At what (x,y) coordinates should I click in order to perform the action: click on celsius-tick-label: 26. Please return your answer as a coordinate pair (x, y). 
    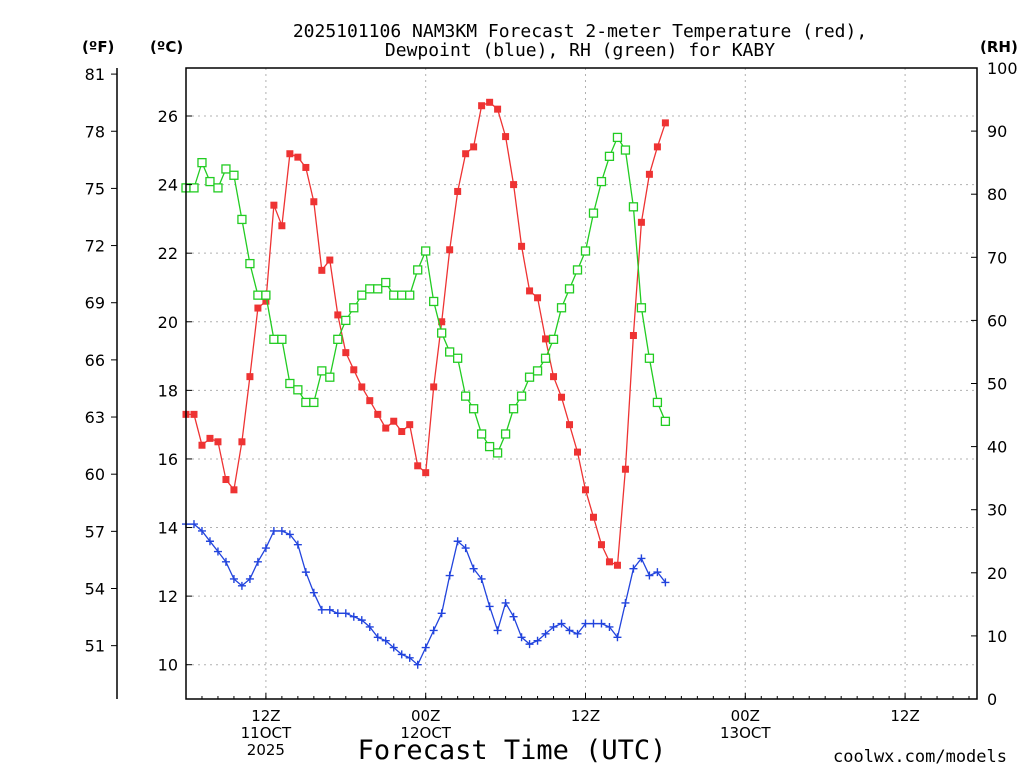
    Looking at the image, I should click on (168, 116).